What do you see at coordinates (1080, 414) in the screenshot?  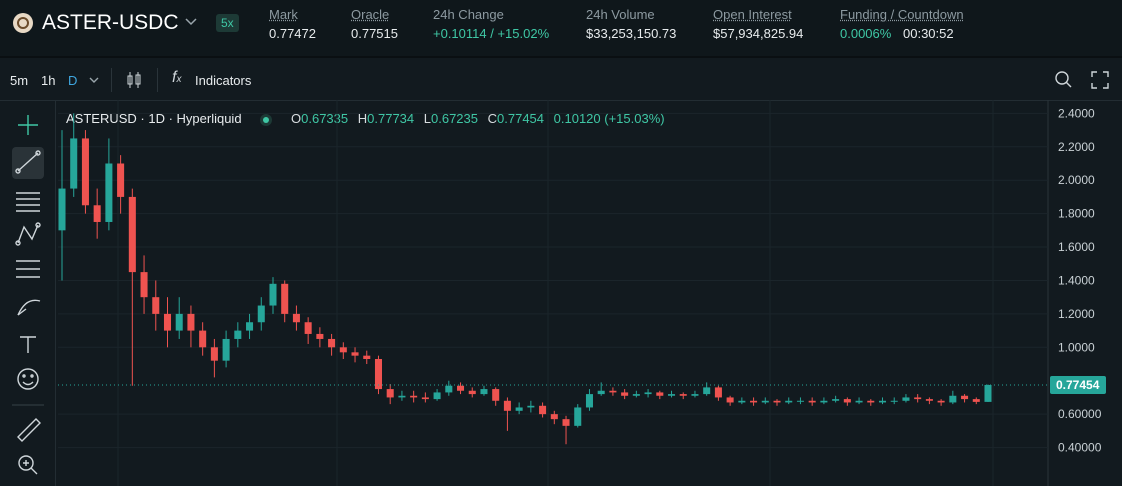 I see `y-tick-label: 0.60000` at bounding box center [1080, 414].